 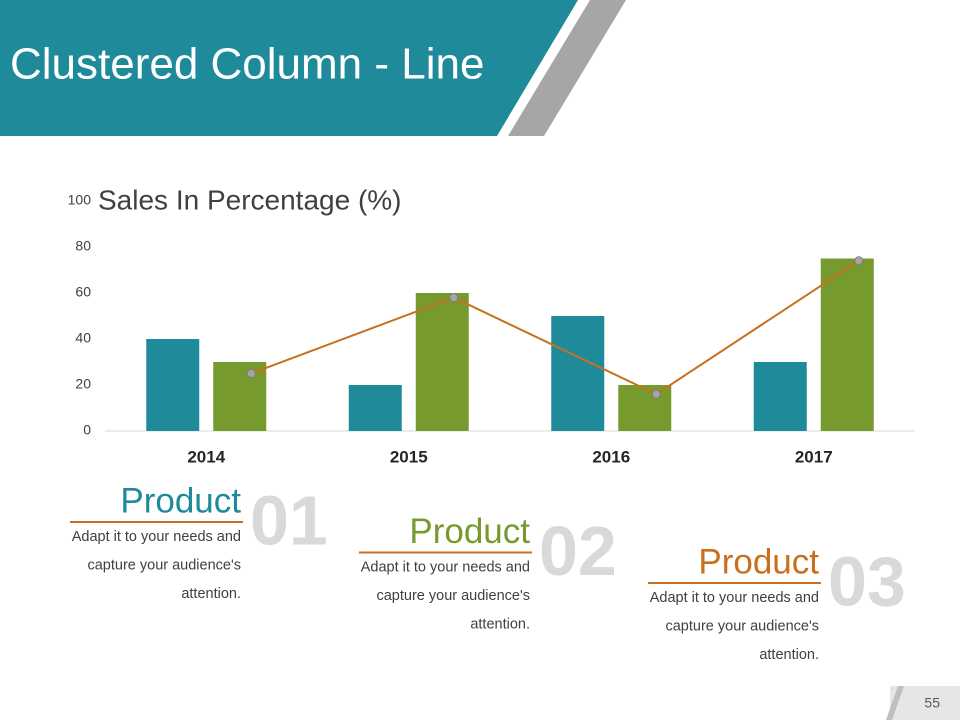 I want to click on x-tick-label: 2014, so click(x=206, y=456).